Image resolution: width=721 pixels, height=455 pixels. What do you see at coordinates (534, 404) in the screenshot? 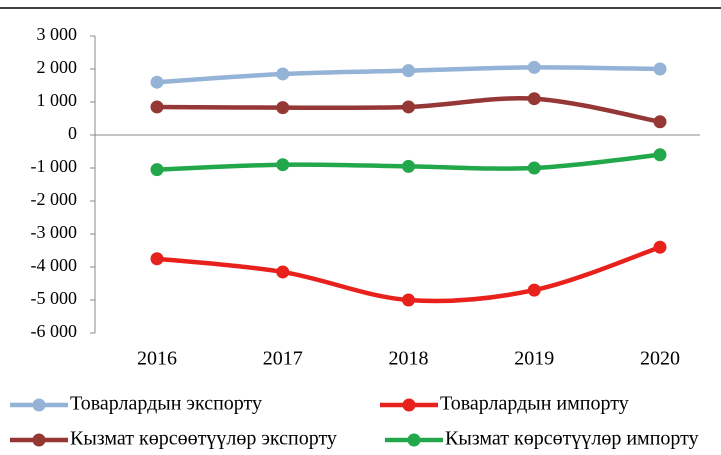
I see `legend-label: Товарлардын импорту` at bounding box center [534, 404].